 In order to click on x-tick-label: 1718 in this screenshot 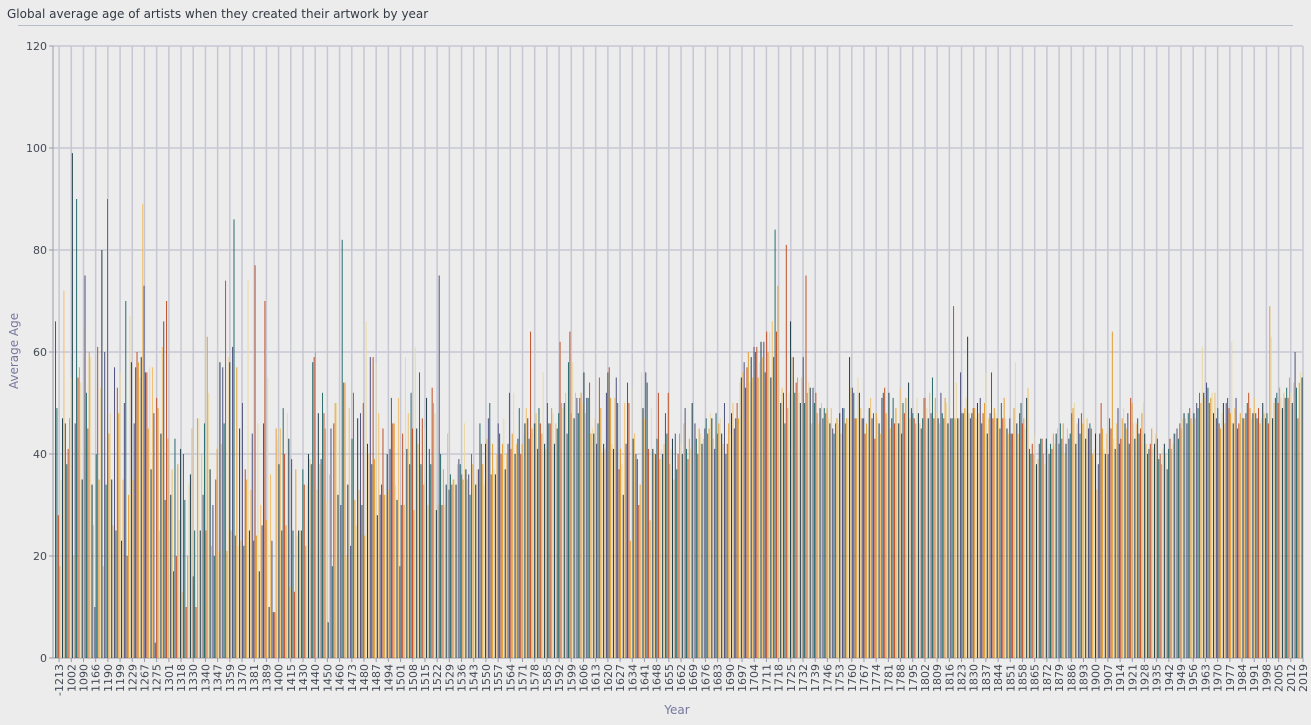, I will do `click(779, 678)`.